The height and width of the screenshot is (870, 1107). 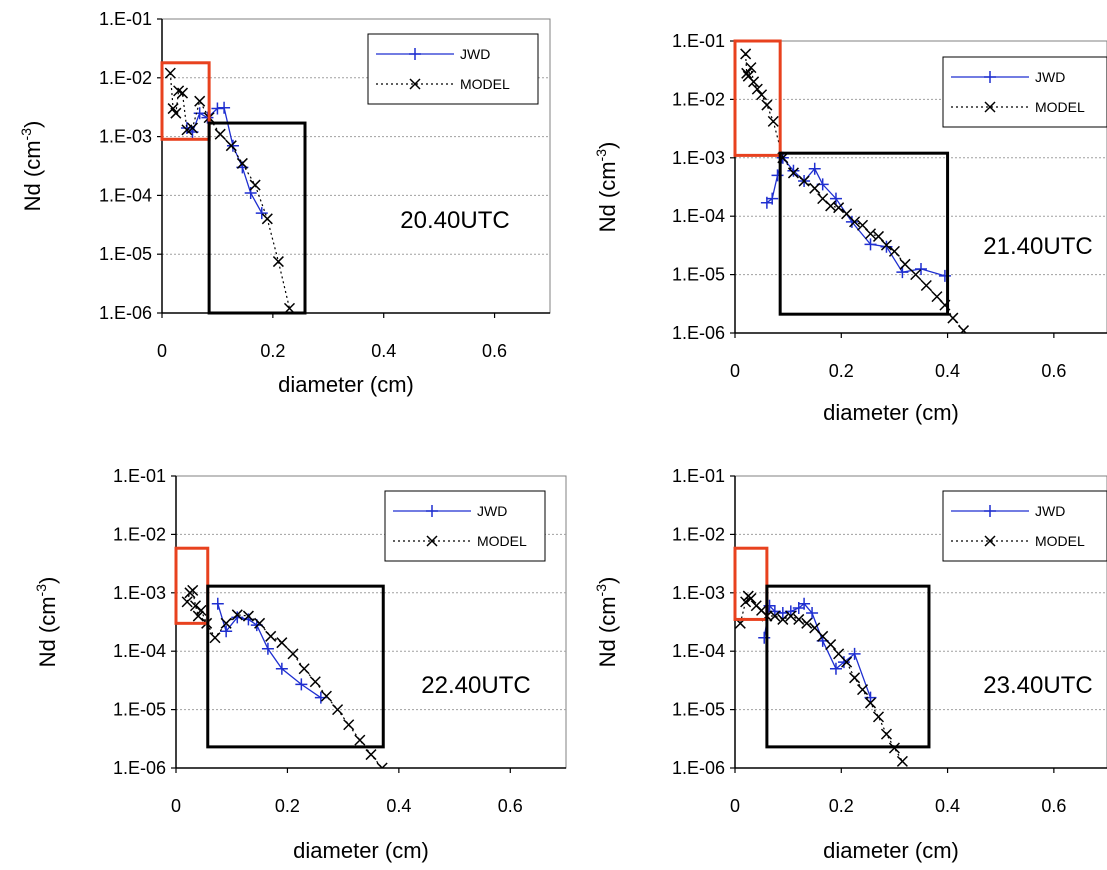 What do you see at coordinates (735, 806) in the screenshot?
I see `chart4-x-tick-label: 0` at bounding box center [735, 806].